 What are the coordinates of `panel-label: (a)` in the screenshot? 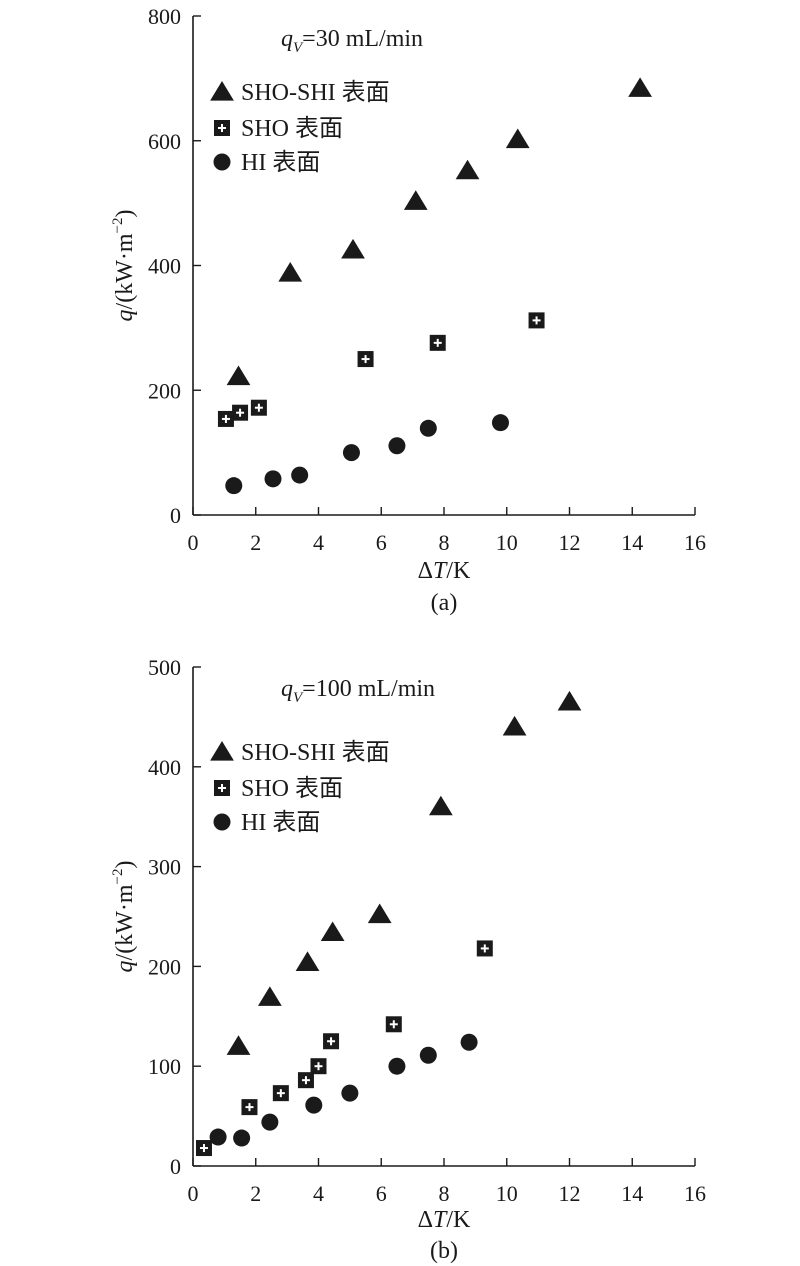 It's located at (444, 603).